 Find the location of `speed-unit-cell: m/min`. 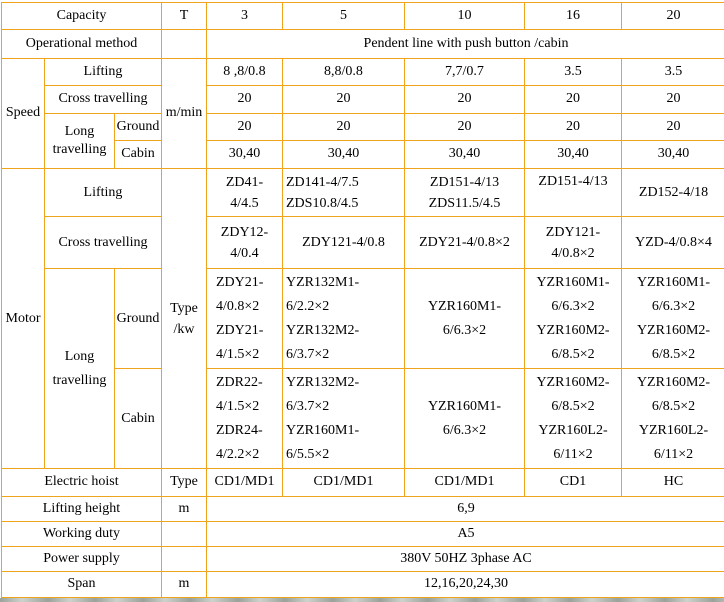

speed-unit-cell: m/min is located at coordinates (184, 114).